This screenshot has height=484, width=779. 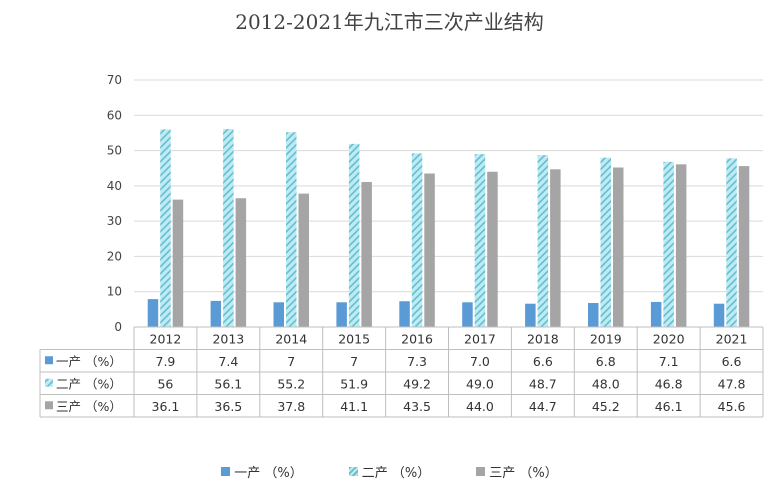 I want to click on table-series-name: 三产 （%）, so click(x=89, y=406).